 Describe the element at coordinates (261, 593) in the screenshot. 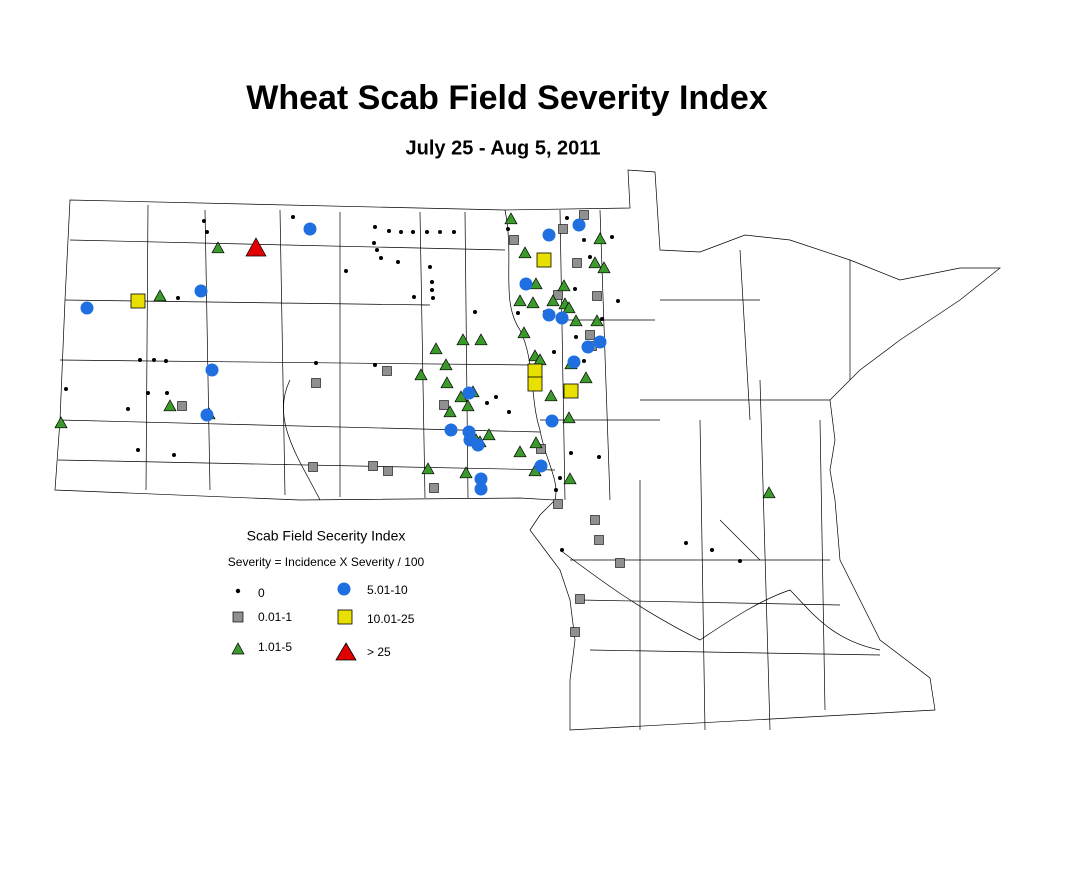

I see `legend-label: 0` at that location.